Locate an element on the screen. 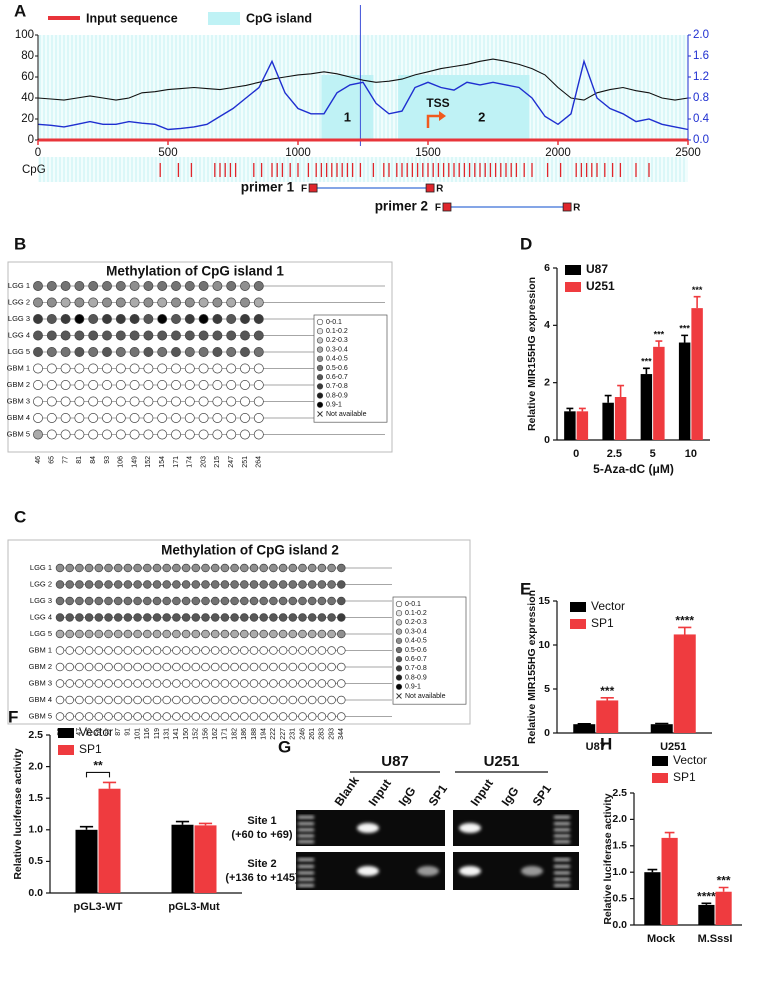 This screenshot has width=778, height=999. x-tick-label: 2000 is located at coordinates (558, 153).